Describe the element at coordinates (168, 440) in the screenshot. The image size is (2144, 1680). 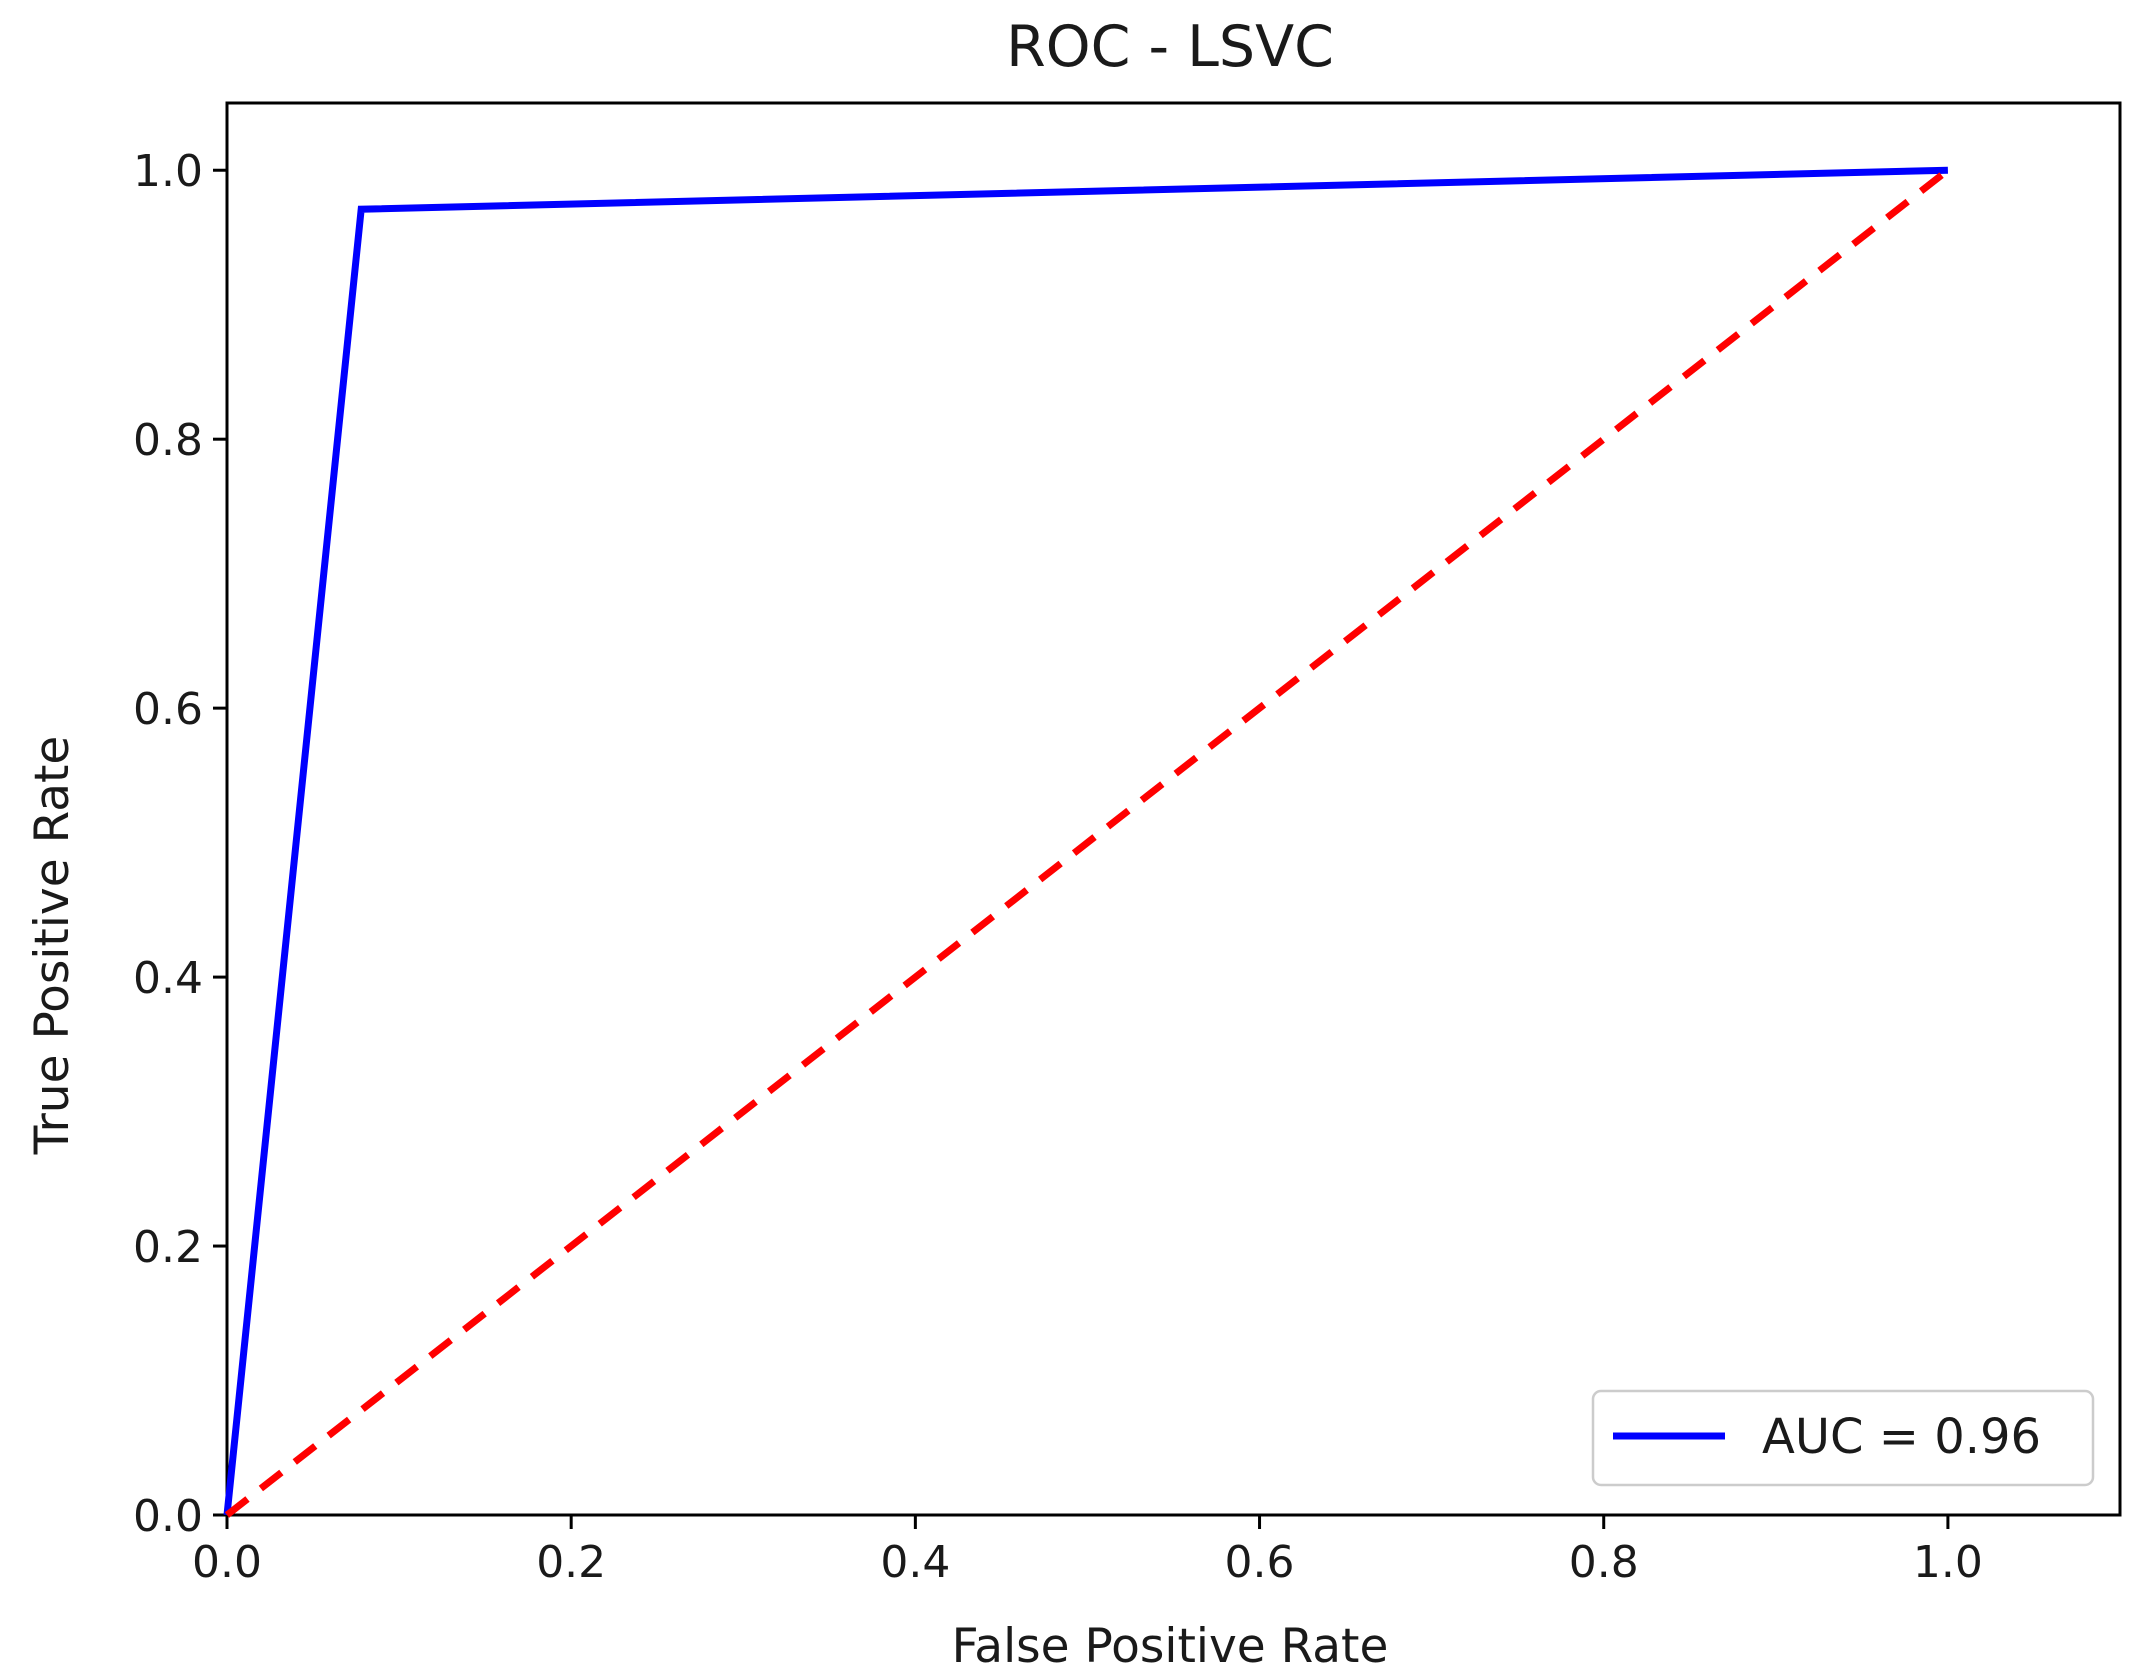
I see `y-tick-label: 0.8` at that location.